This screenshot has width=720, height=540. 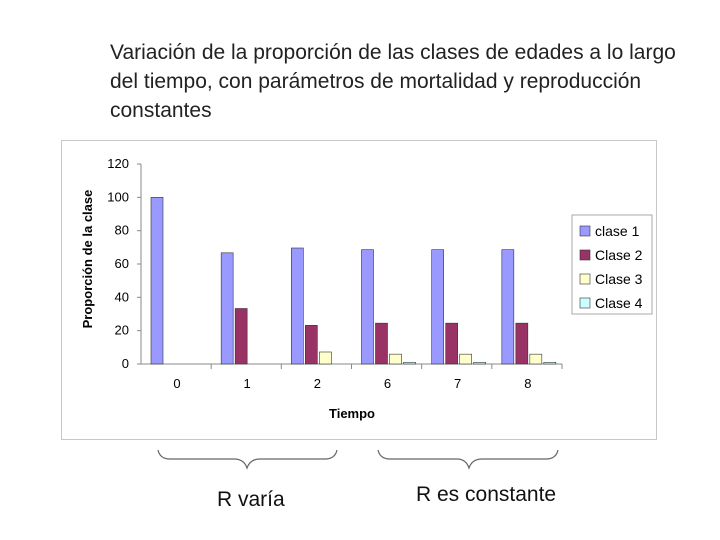 What do you see at coordinates (251, 499) in the screenshot?
I see `annotation-r-varia: R varía` at bounding box center [251, 499].